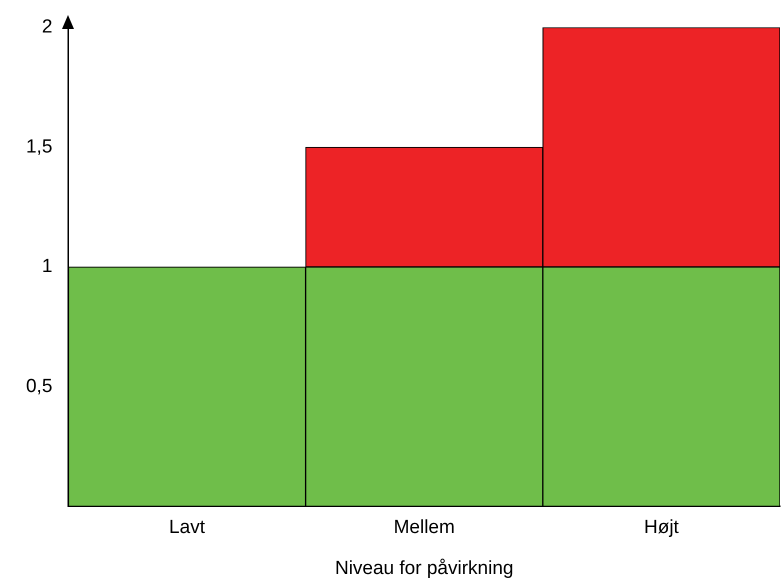 The width and height of the screenshot is (783, 584). I want to click on y-tick-label: 1,5, so click(39, 147).